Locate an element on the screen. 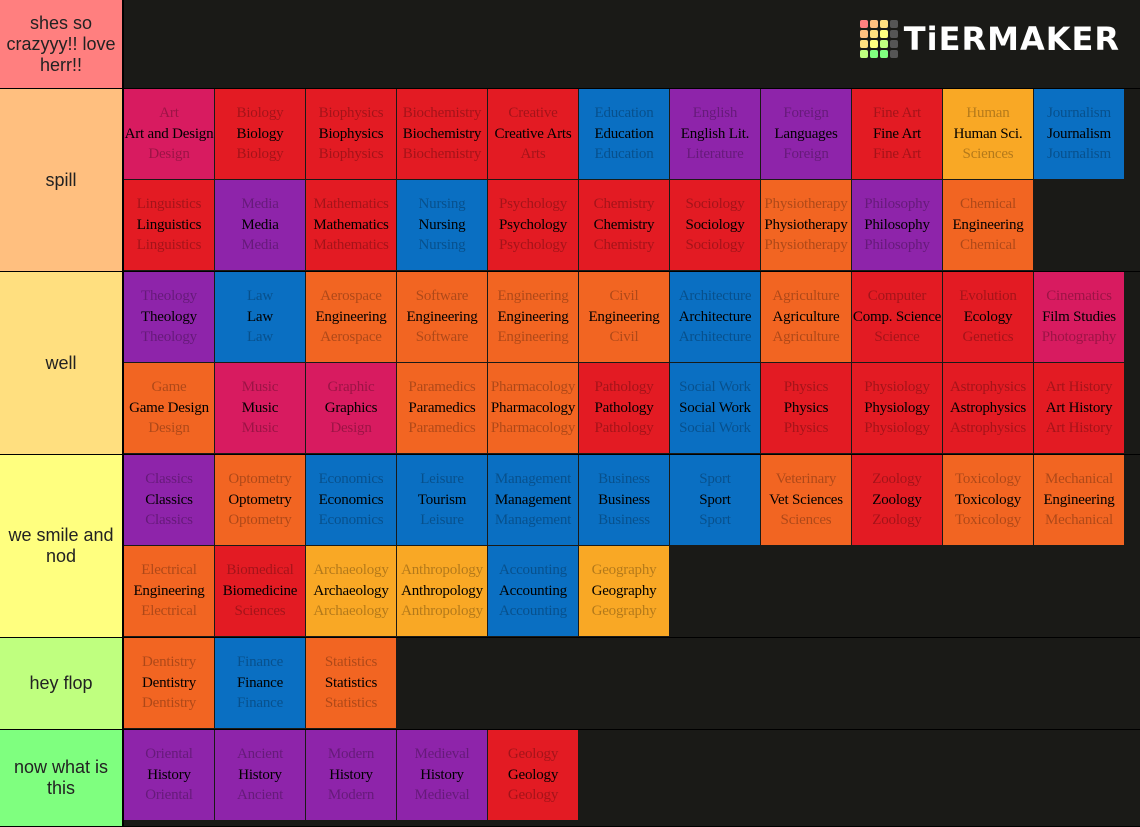 The height and width of the screenshot is (827, 1140). item-title: Physics is located at coordinates (806, 407).